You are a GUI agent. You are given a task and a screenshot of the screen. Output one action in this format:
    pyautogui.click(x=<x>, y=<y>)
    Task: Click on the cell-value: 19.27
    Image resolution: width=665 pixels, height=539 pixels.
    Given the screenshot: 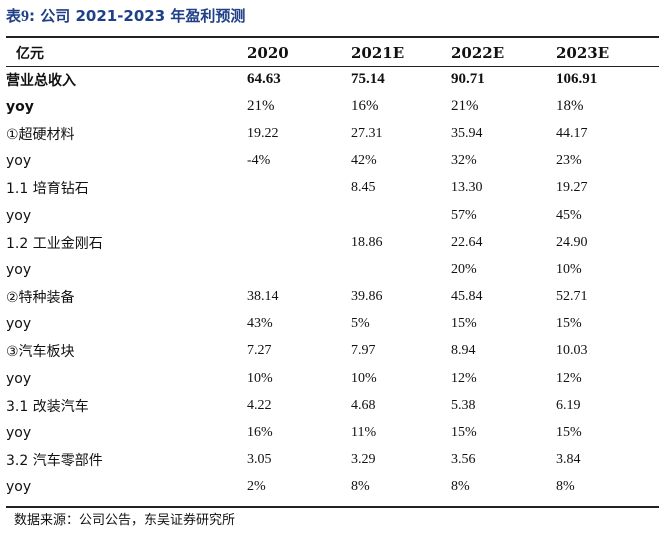 What is the action you would take?
    pyautogui.click(x=572, y=188)
    